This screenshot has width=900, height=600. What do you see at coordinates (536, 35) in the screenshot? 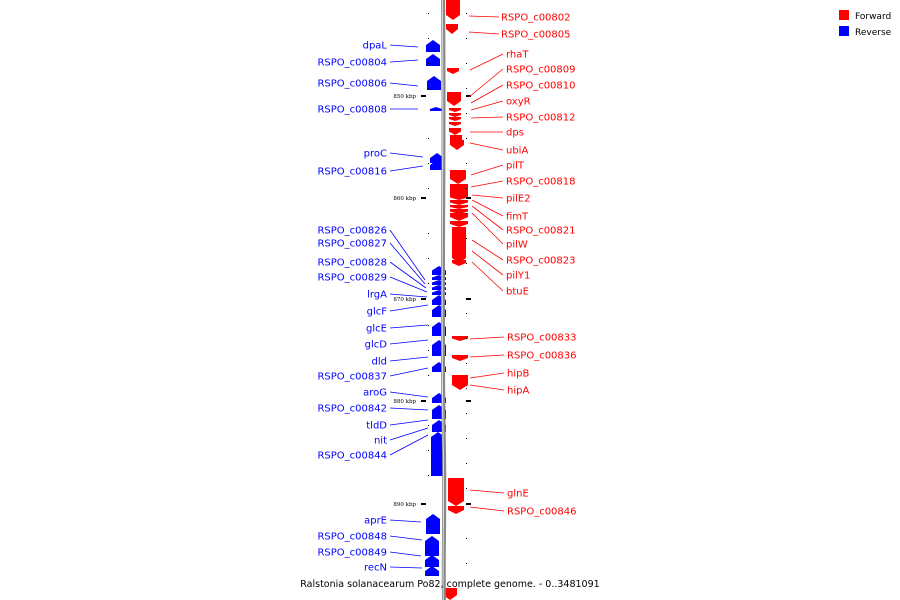
I see `forward-gene-label: RSPO_c00805` at bounding box center [536, 35].